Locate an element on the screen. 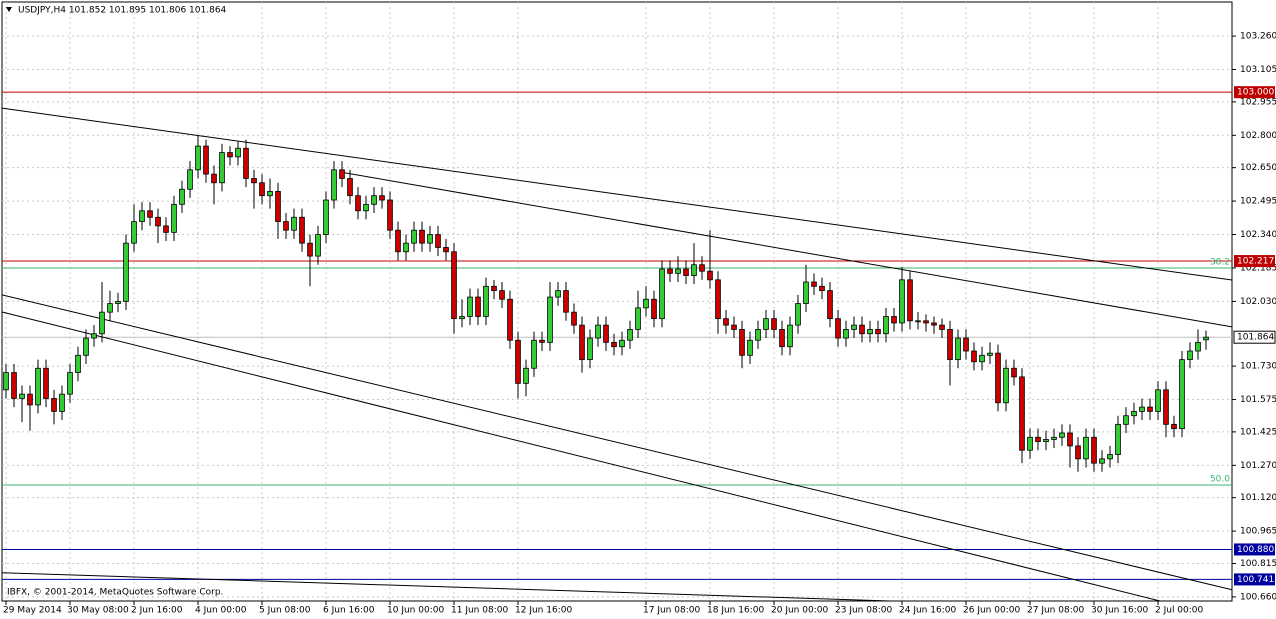 Image resolution: width=1276 pixels, height=619 pixels. y-tick-label: 101.730 is located at coordinates (1258, 367).